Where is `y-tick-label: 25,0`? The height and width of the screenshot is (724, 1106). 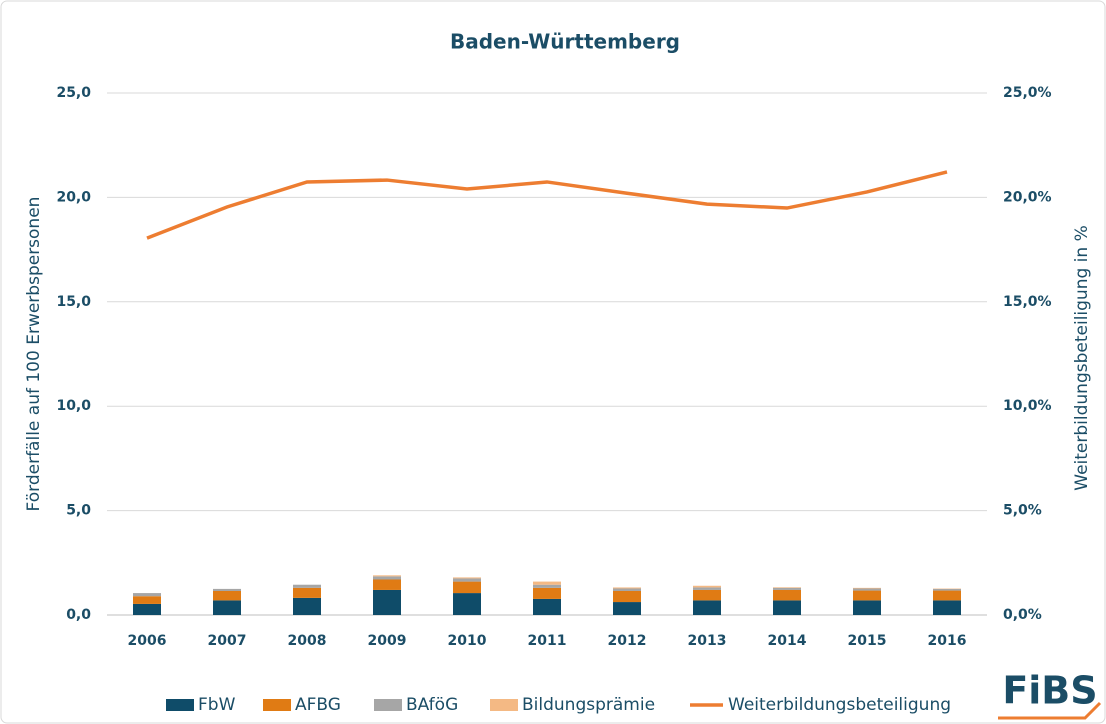
y-tick-label: 25,0 is located at coordinates (73, 93).